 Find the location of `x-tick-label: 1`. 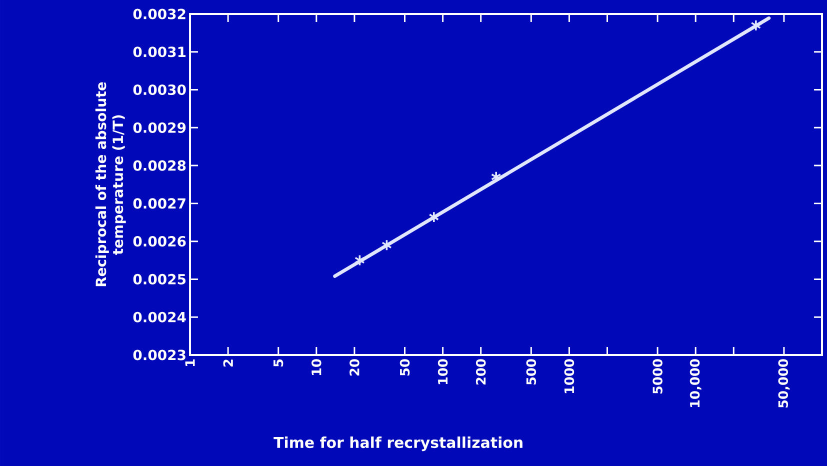

x-tick-label: 1 is located at coordinates (190, 362).